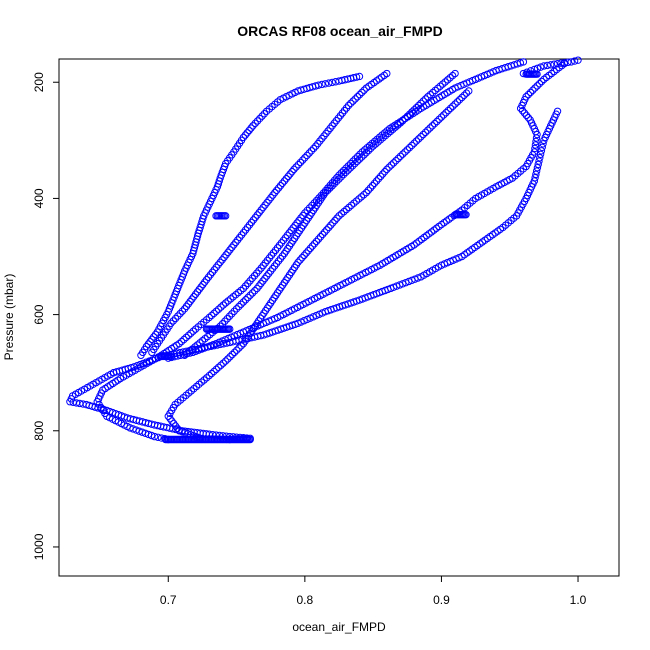 This screenshot has height=650, width=650. Describe the element at coordinates (39, 430) in the screenshot. I see `y-tick-label: 800` at that location.